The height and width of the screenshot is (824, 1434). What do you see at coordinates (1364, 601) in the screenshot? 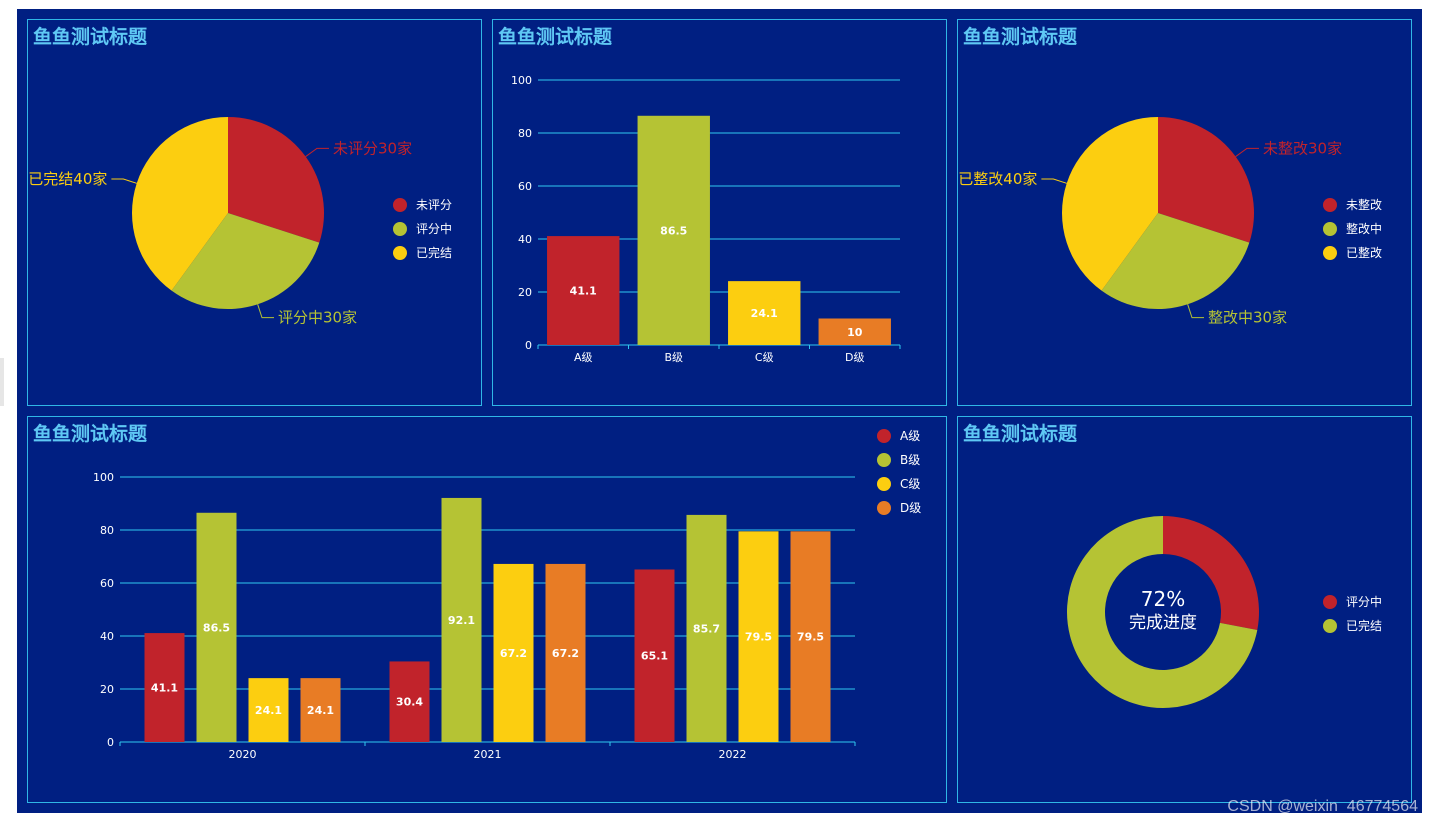
I see `legend-label: 评分中` at bounding box center [1364, 601].